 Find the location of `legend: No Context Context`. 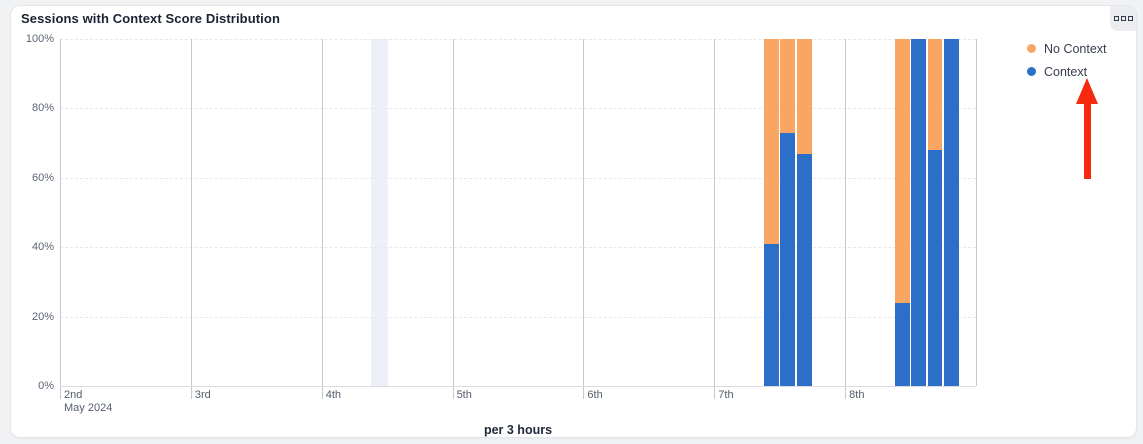

legend: No Context Context is located at coordinates (1067, 60).